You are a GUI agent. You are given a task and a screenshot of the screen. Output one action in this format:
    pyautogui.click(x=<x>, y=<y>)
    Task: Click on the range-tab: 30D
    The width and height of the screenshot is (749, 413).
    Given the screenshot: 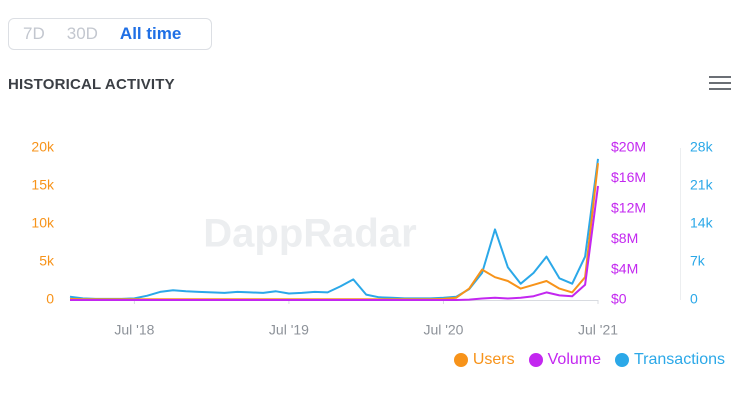 What is the action you would take?
    pyautogui.click(x=82, y=33)
    